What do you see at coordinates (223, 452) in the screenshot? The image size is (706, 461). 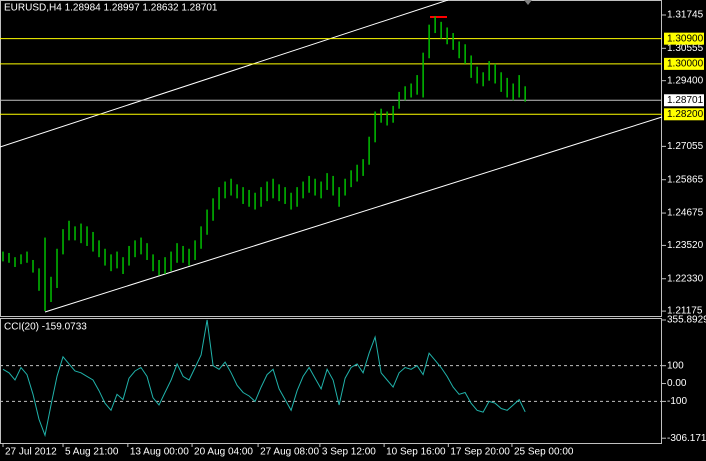 I see `x-tick-label: 20 Aug 04:00` at bounding box center [223, 452].